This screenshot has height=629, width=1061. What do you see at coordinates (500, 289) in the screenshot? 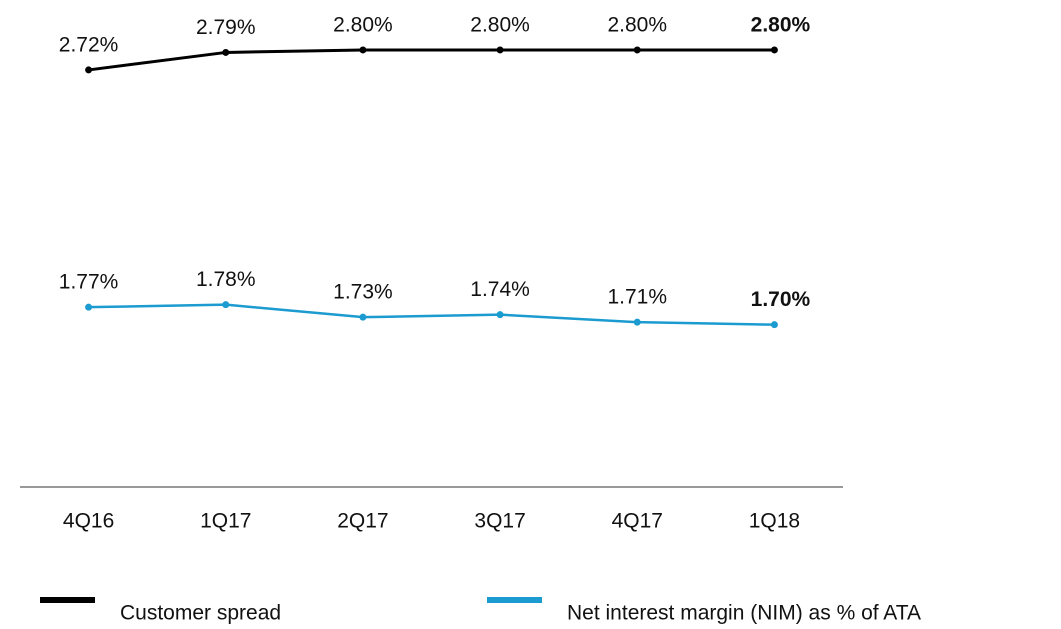
I see `data-label: 1.74%` at bounding box center [500, 289].